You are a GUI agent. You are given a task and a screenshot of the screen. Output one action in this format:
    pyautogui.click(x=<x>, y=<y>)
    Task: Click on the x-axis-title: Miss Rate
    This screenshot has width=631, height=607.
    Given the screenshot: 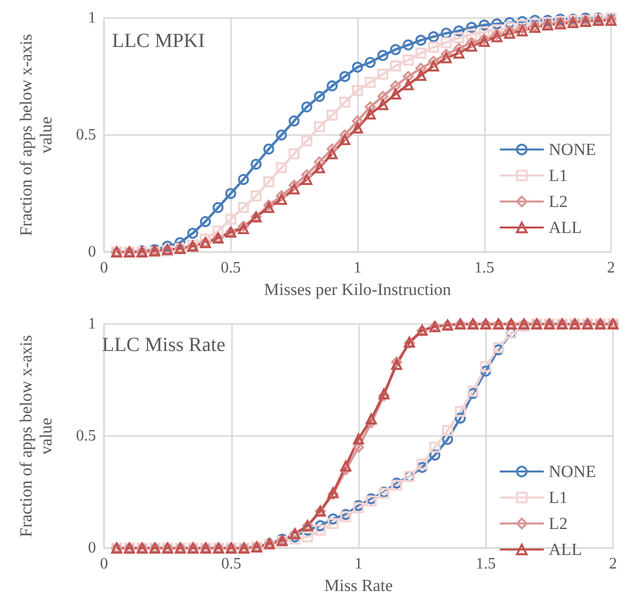 What is the action you would take?
    pyautogui.click(x=358, y=585)
    